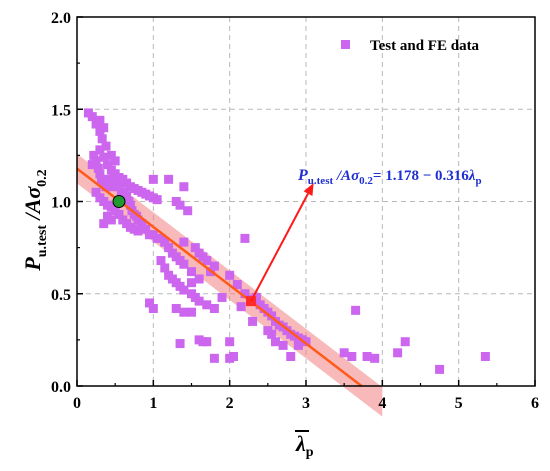 The width and height of the screenshot is (550, 471). What do you see at coordinates (304, 445) in the screenshot?
I see `svg-text: λp` at bounding box center [304, 445].